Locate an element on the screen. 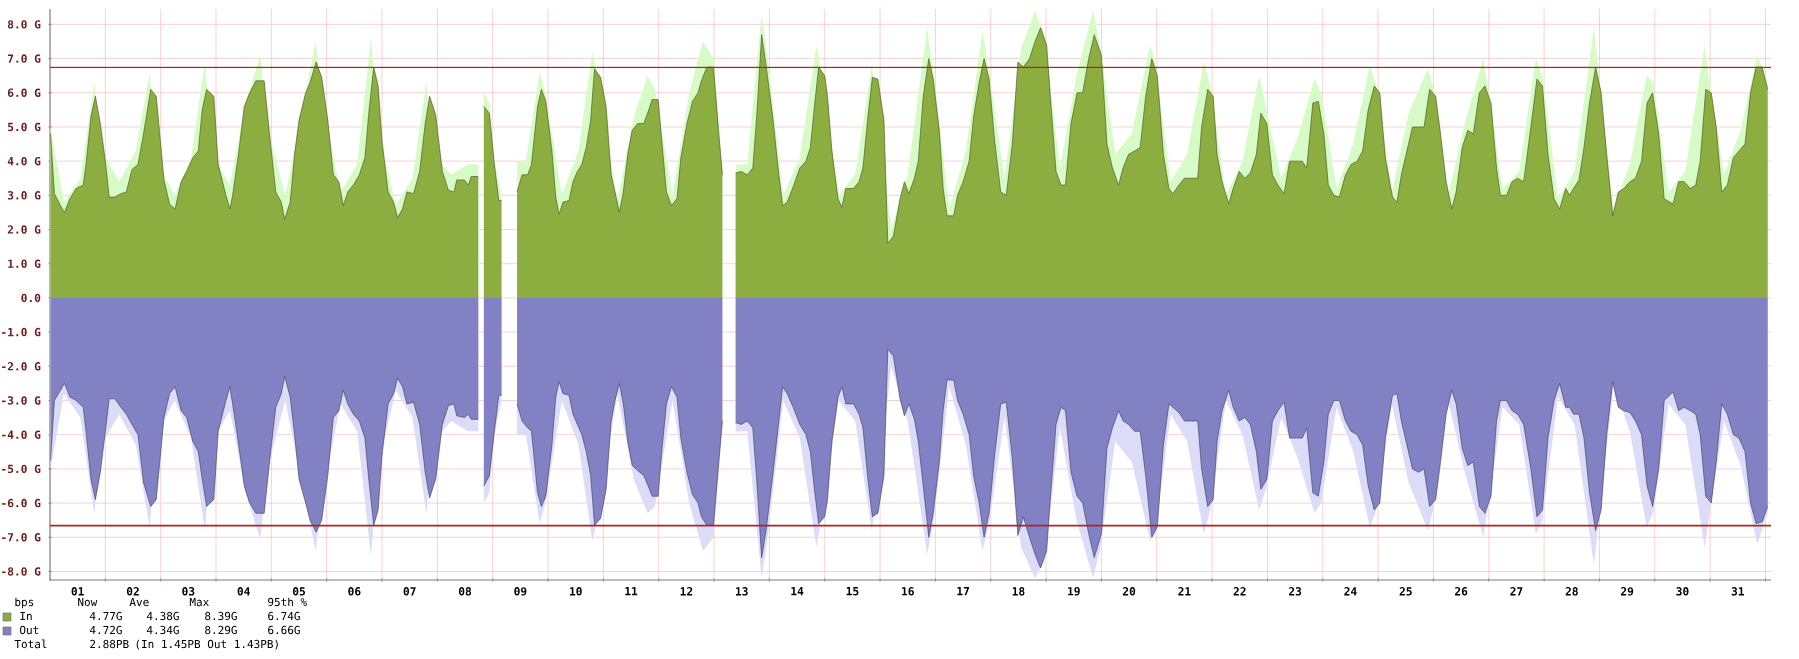  y-tick-label: 2.0 G is located at coordinates (24, 229).